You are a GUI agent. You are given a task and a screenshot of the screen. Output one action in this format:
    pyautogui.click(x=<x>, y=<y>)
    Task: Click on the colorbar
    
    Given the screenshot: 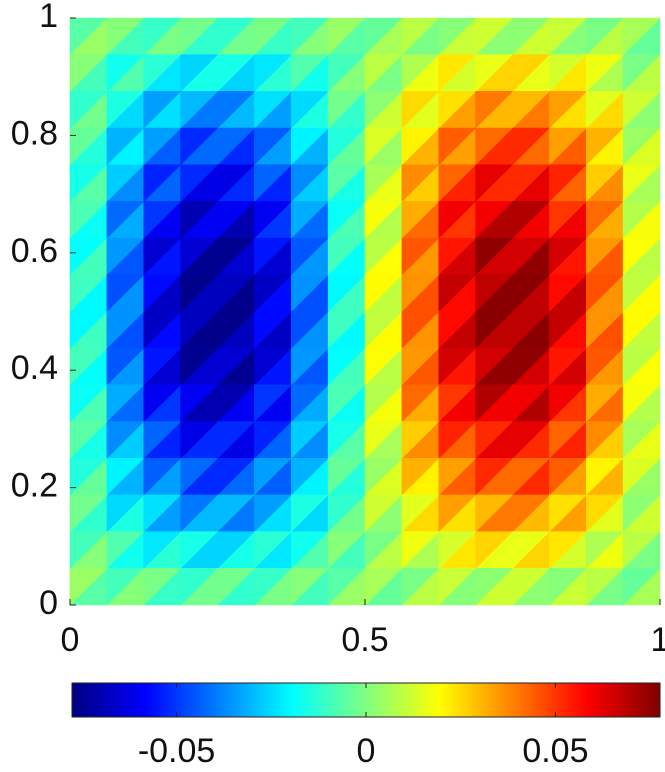 What is the action you would take?
    pyautogui.click(x=366, y=700)
    